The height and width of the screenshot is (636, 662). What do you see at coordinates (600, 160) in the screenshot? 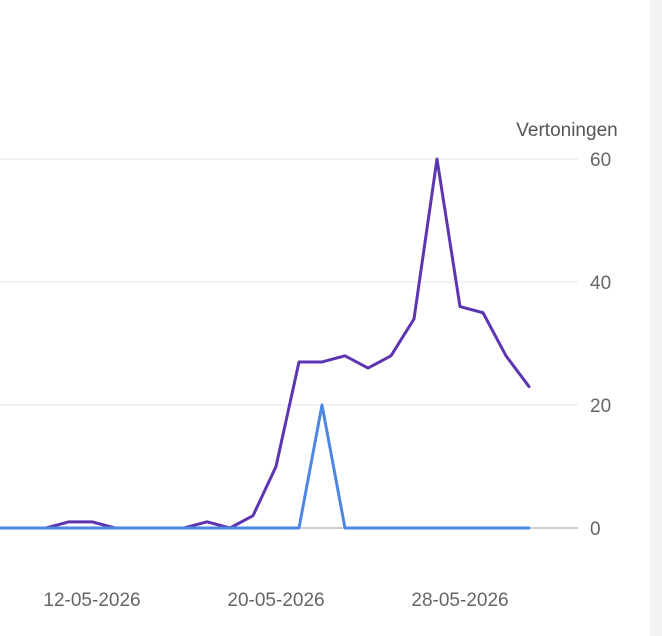
I see `y-tick-label: 60` at bounding box center [600, 160].